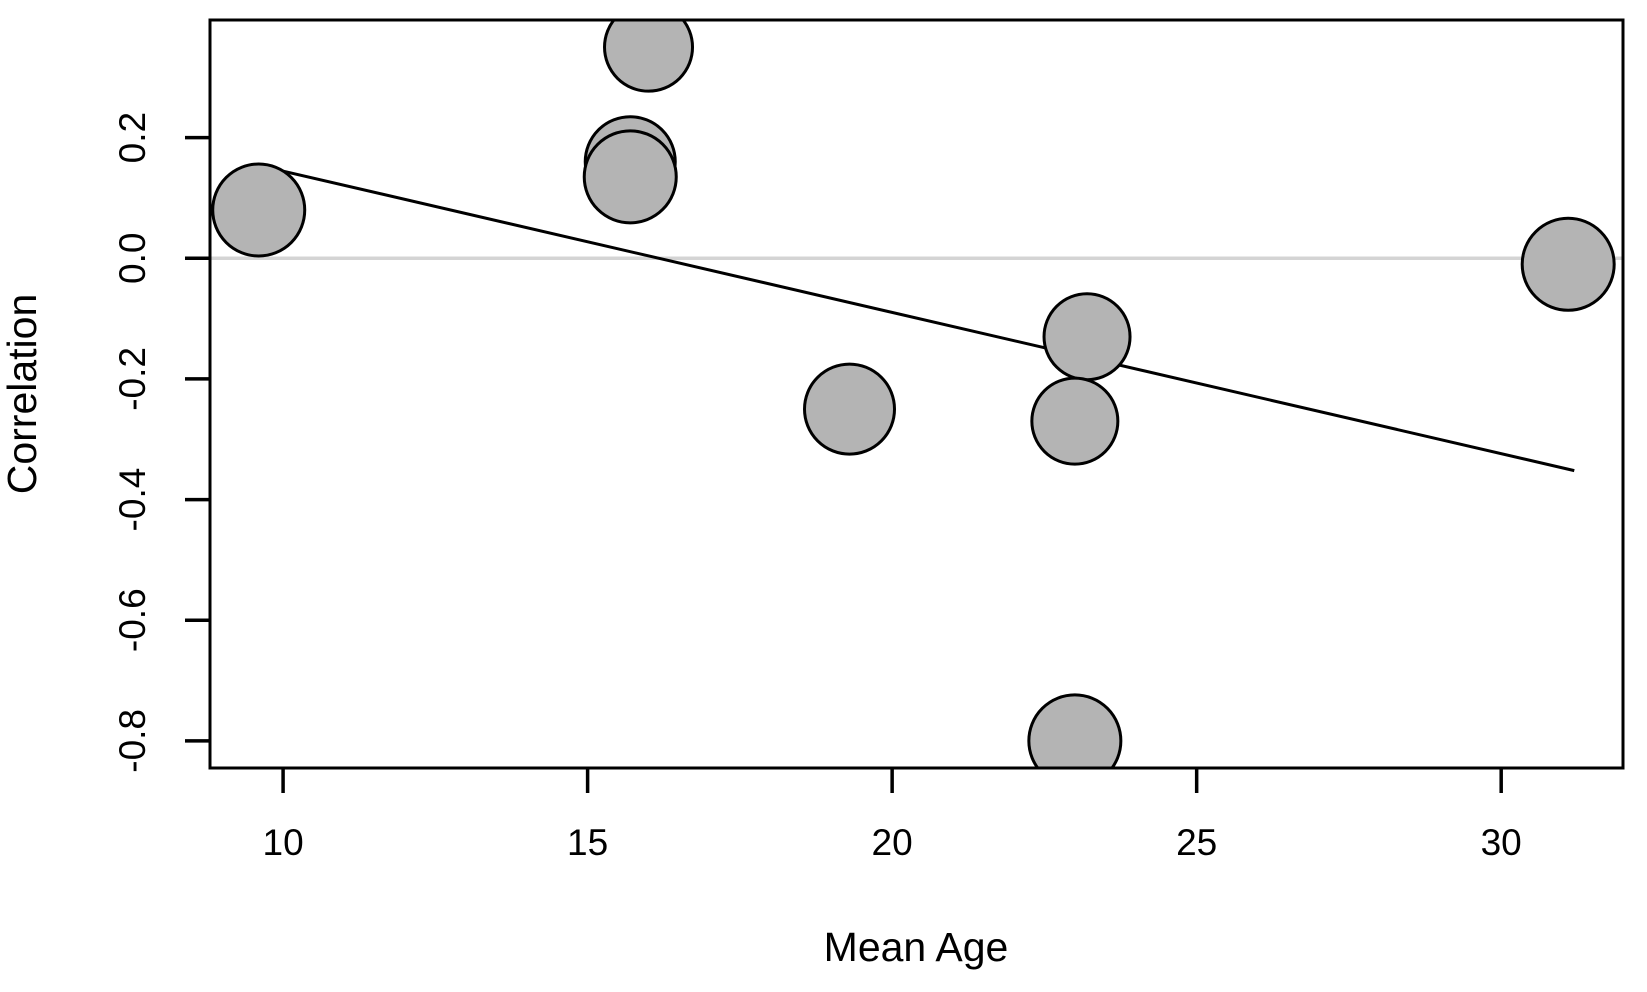 The width and height of the screenshot is (1647, 992). Describe the element at coordinates (132, 137) in the screenshot. I see `y-tick-label: 0.2` at that location.